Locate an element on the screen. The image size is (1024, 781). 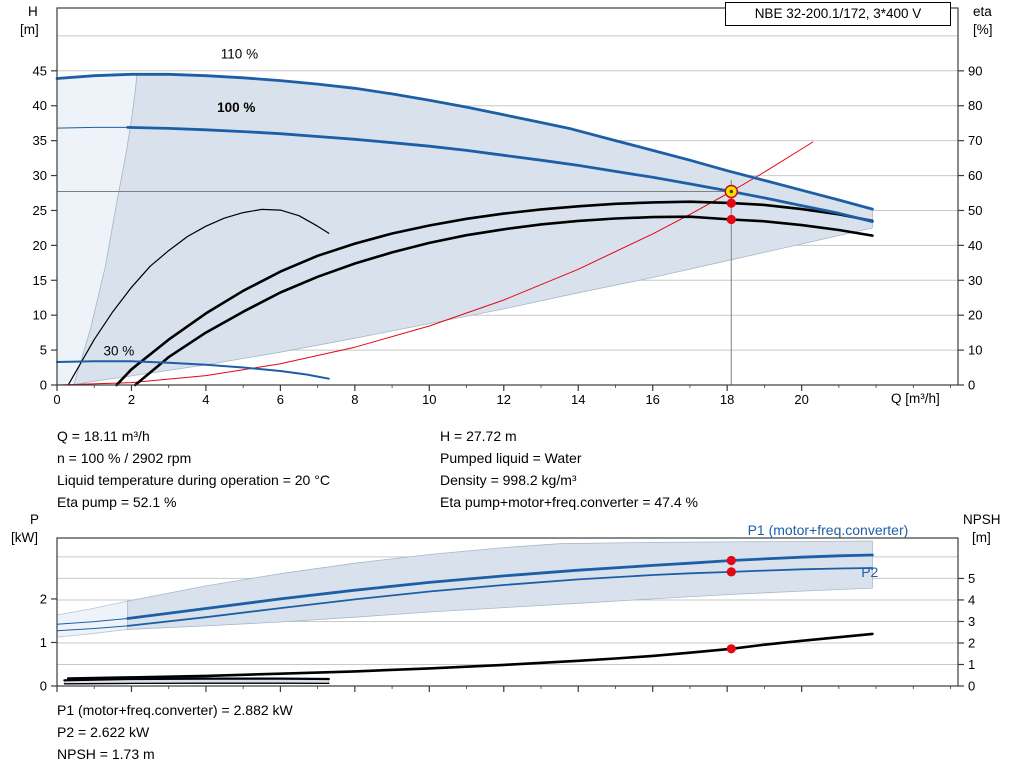
pump-model-title: NBE 32-200.1/172, 3*400 V is located at coordinates (838, 14).